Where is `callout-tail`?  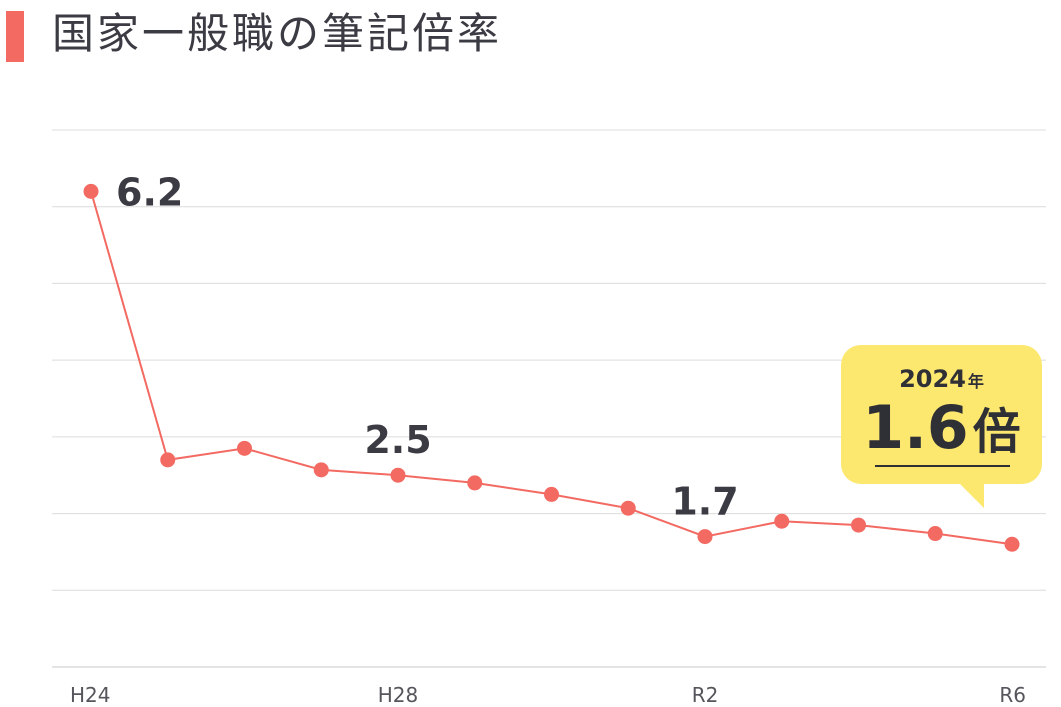 callout-tail is located at coordinates (971, 495).